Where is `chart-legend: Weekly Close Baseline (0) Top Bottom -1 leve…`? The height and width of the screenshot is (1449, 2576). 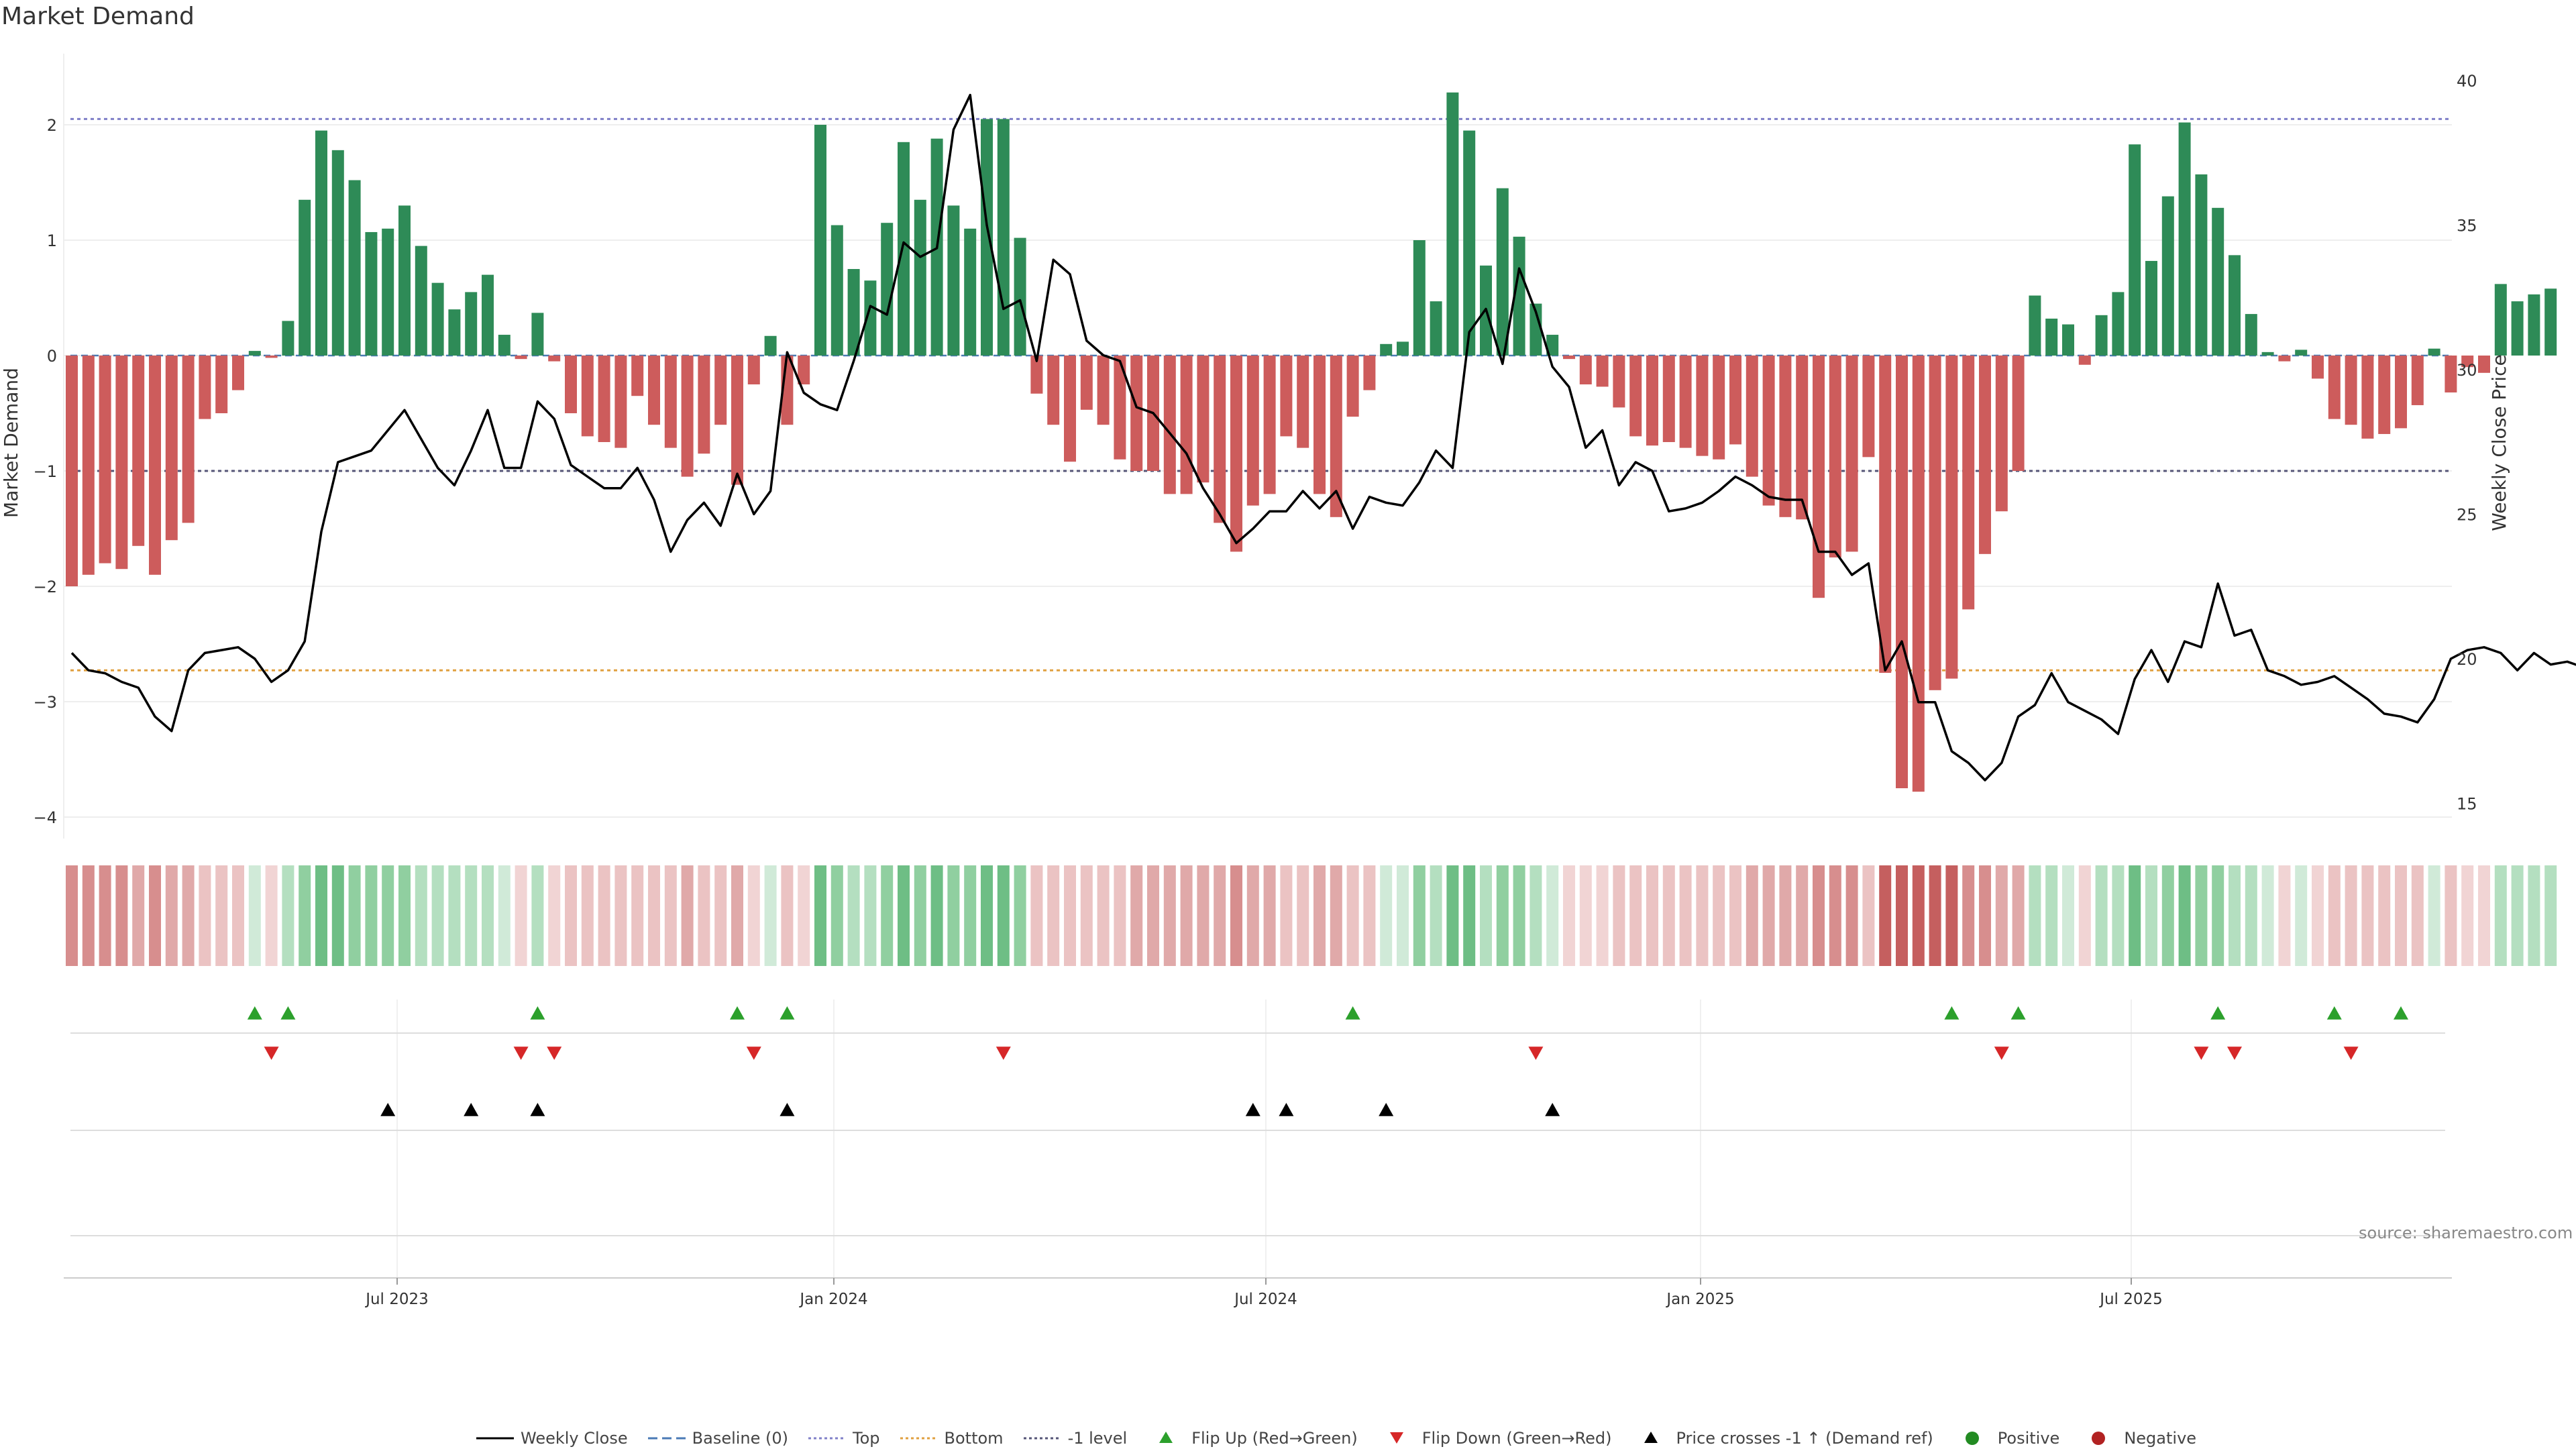 chart-legend: Weekly Close Baseline (0) Top Bottom -1 leve… is located at coordinates (1346, 1438).